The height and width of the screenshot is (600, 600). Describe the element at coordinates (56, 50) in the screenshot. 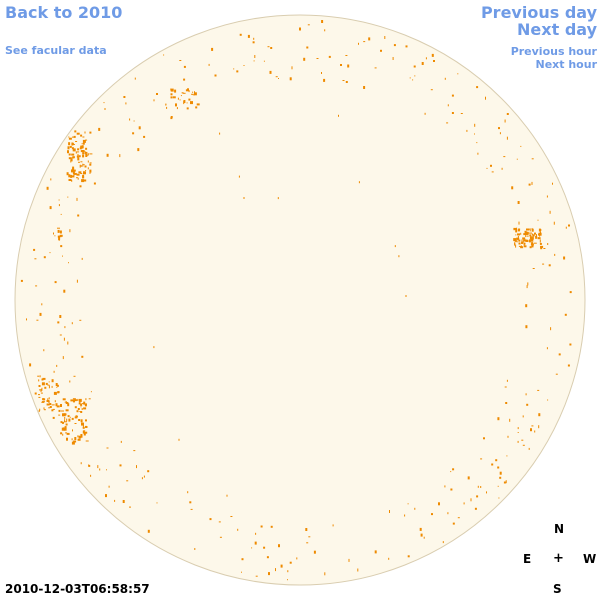

I see `see-facular-data-link: See facular data` at that location.